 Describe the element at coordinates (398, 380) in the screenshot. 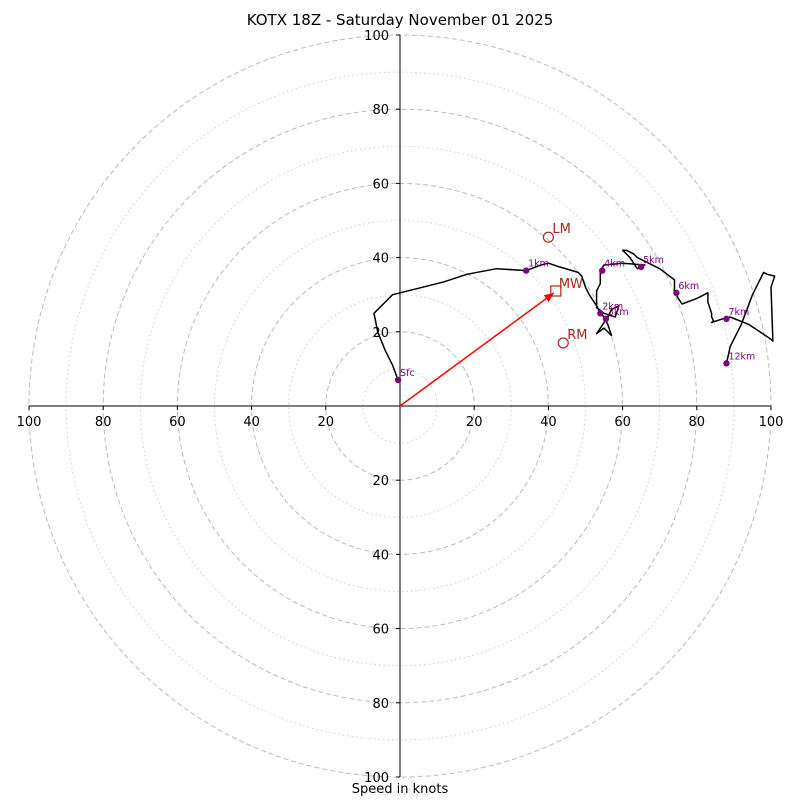

I see `height-marker-Sfc` at that location.